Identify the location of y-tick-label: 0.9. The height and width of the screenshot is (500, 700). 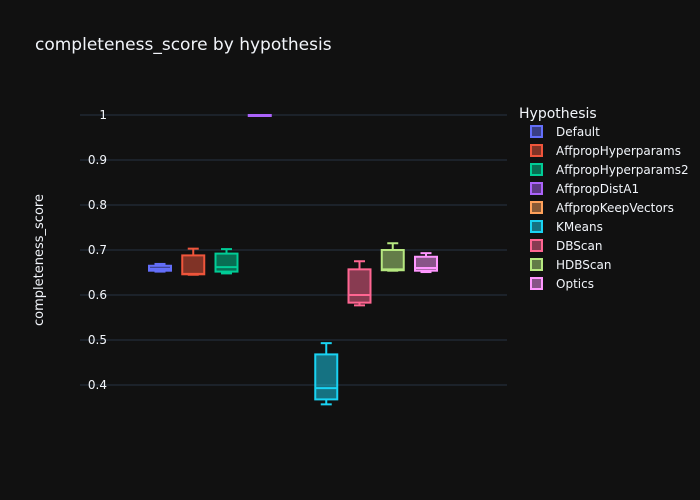
(97, 160).